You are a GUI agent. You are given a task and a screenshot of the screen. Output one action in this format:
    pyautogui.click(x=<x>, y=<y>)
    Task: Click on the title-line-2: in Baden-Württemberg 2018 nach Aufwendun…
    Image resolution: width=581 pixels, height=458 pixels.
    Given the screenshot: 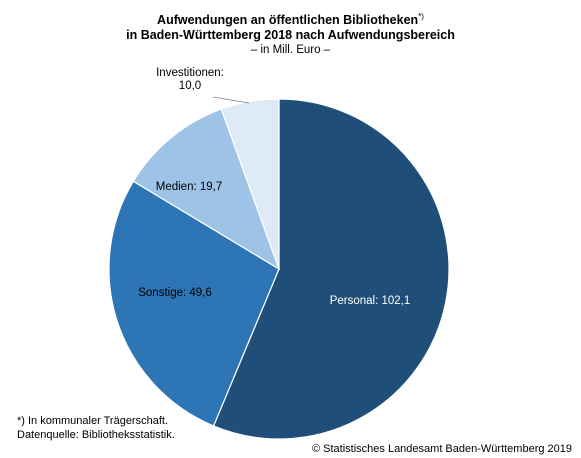 What is the action you would take?
    pyautogui.click(x=290, y=35)
    